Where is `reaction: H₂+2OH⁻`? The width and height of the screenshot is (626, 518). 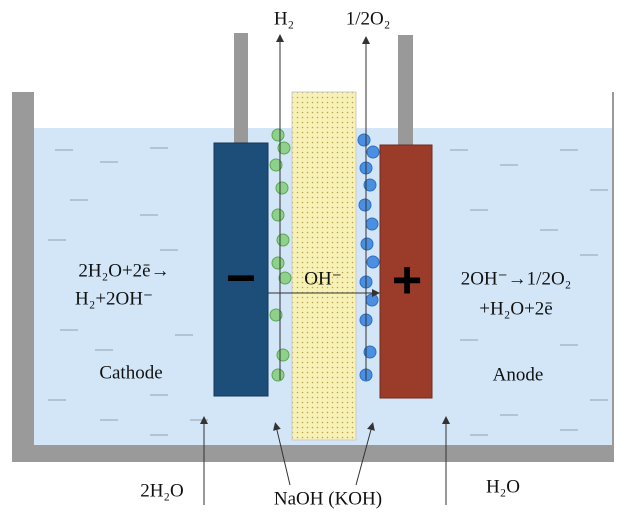
reaction: H₂+2OH⁻ is located at coordinates (114, 298).